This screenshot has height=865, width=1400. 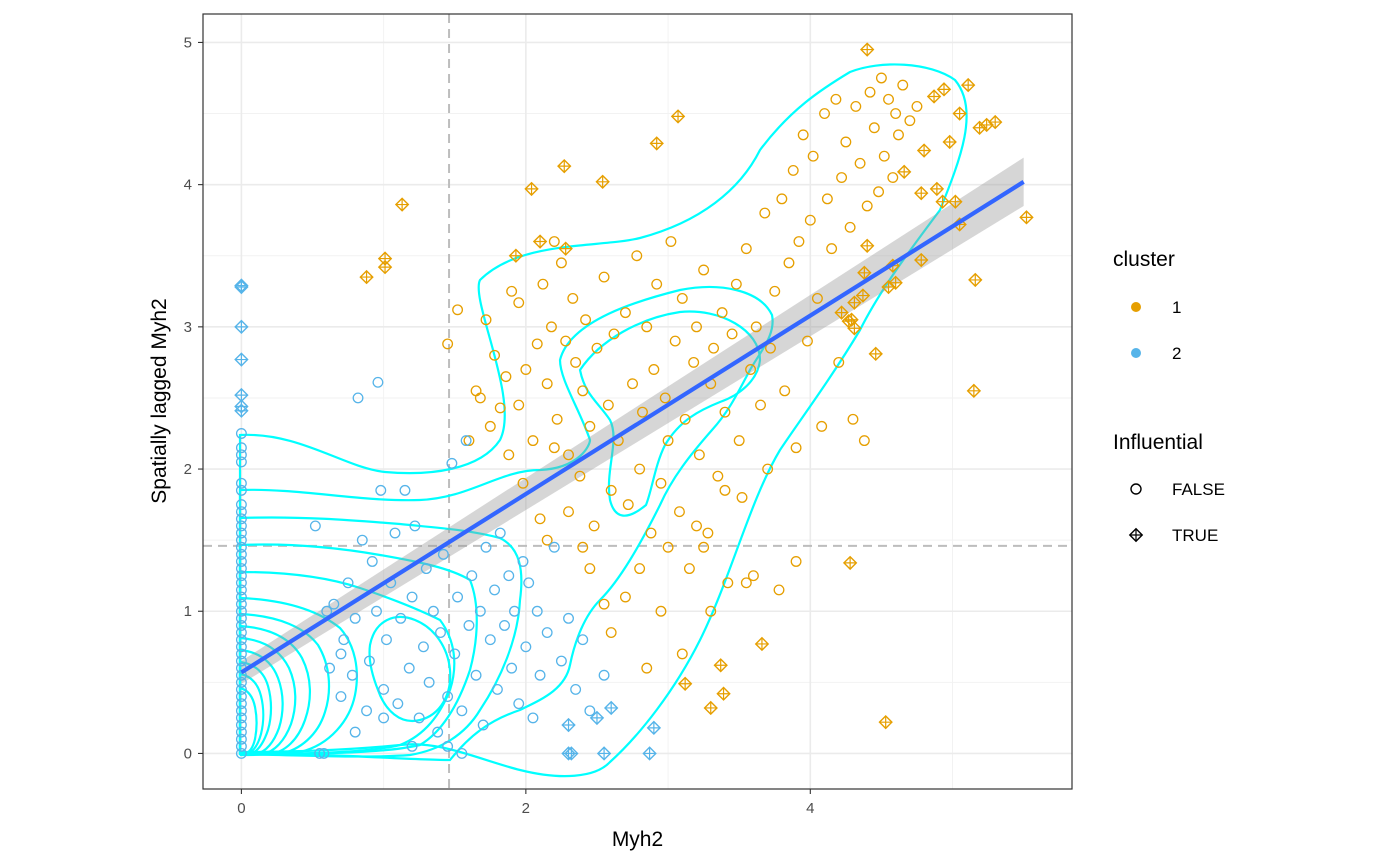 What do you see at coordinates (1158, 442) in the screenshot?
I see `legend-title-influential: Influential` at bounding box center [1158, 442].